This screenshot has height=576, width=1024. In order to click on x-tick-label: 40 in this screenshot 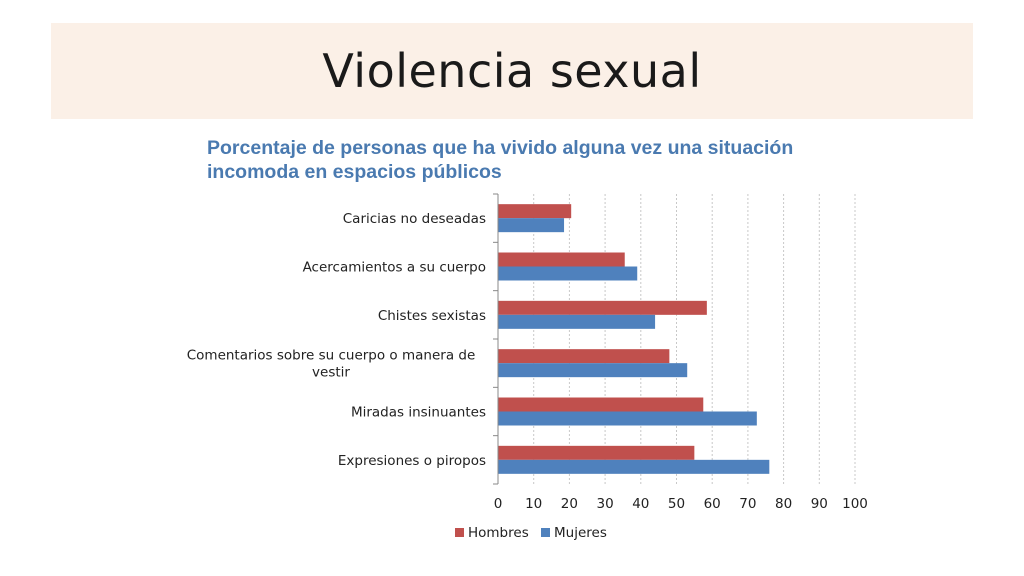, I will do `click(640, 504)`.